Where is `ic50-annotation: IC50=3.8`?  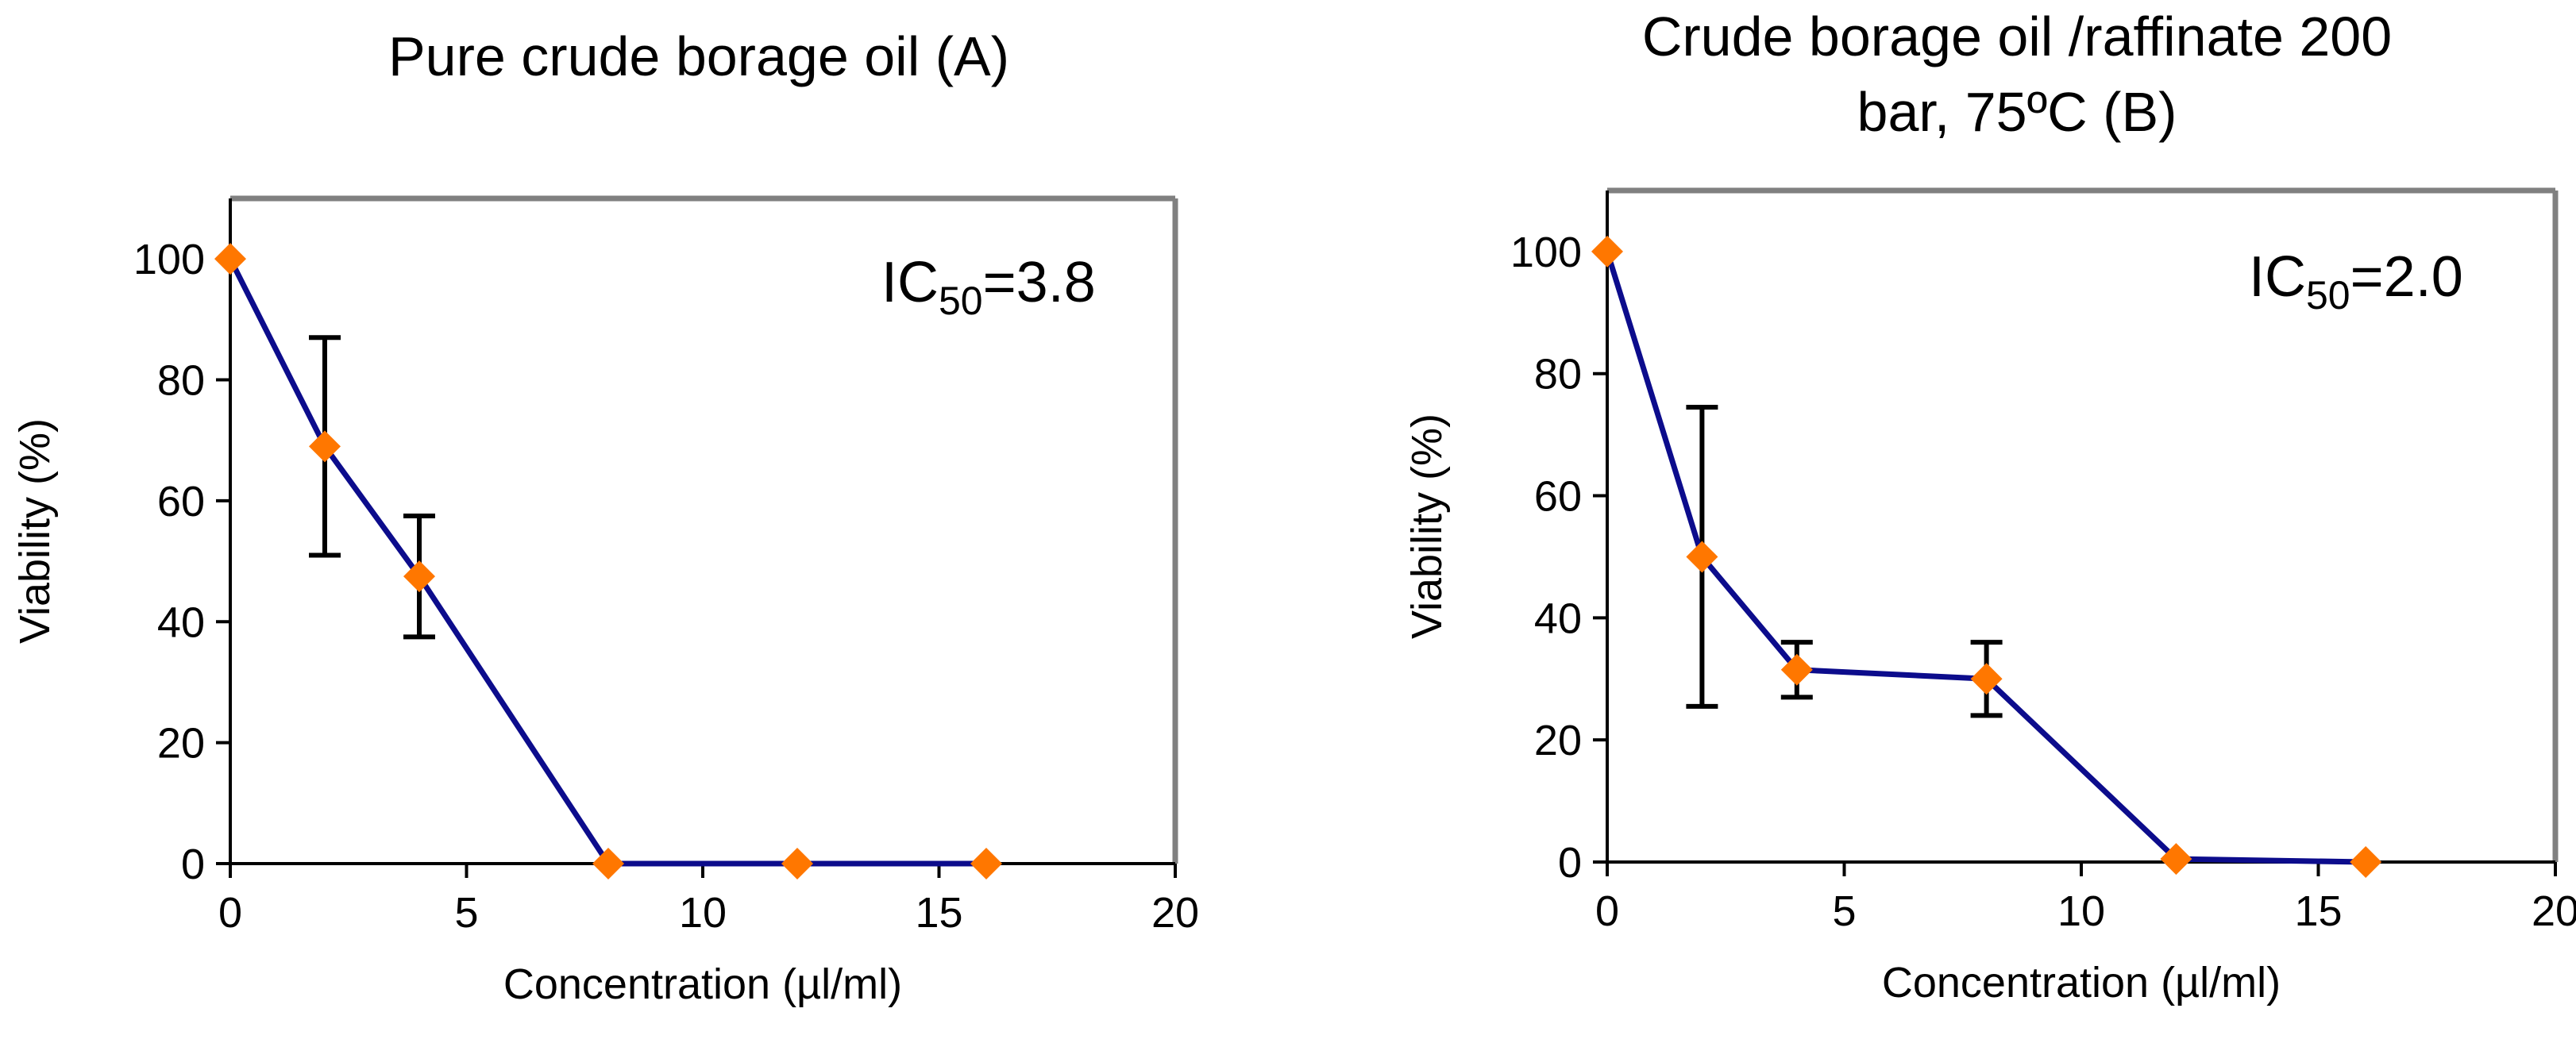 ic50-annotation: IC50=3.8 is located at coordinates (989, 287).